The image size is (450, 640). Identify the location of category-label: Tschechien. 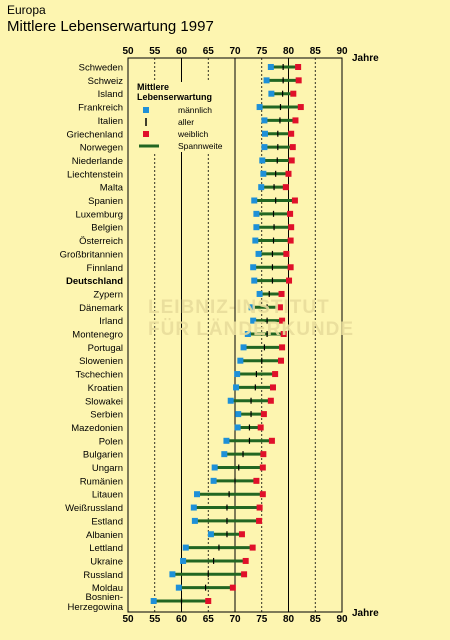
(99, 375).